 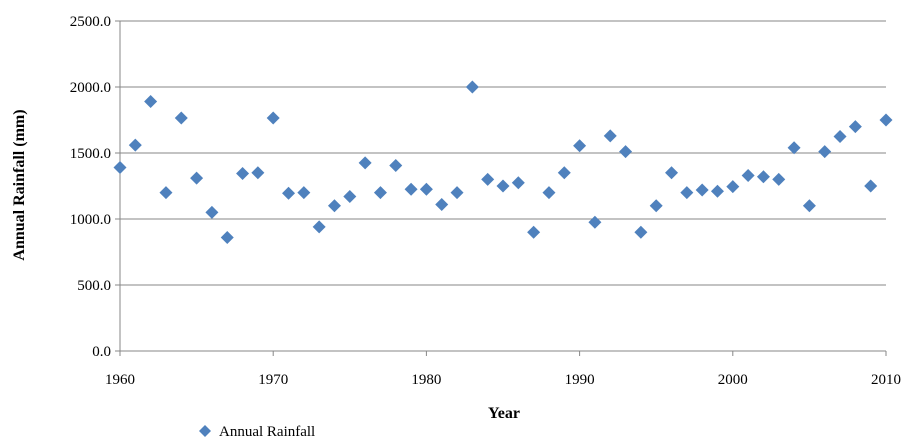 What do you see at coordinates (641, 232) in the screenshot?
I see `data-point-1994` at bounding box center [641, 232].